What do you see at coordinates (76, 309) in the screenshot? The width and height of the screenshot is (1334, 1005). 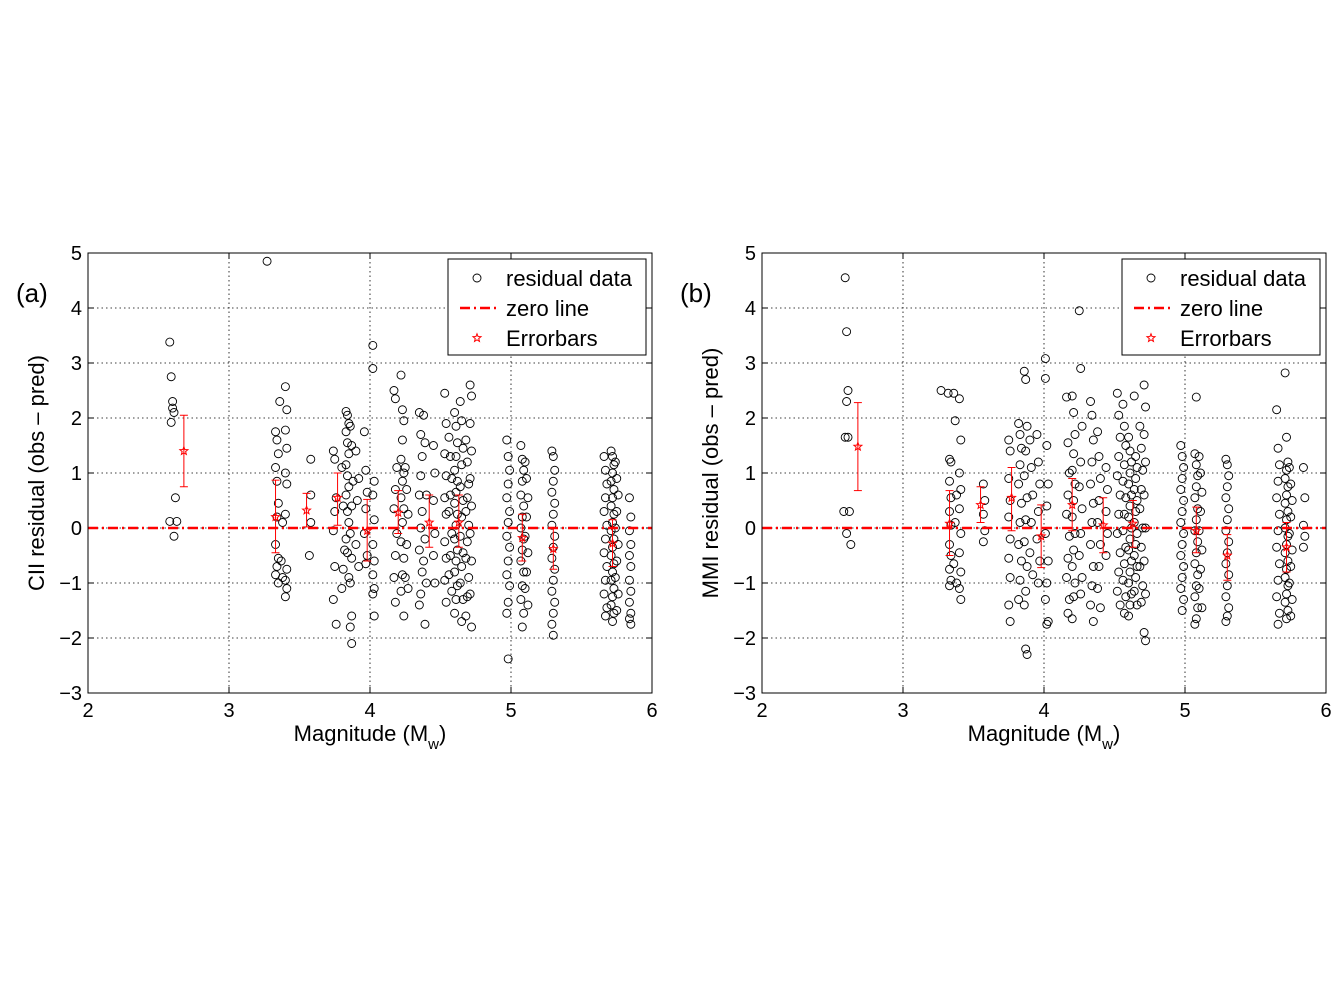 I see `y-tick-label: 4` at bounding box center [76, 309].